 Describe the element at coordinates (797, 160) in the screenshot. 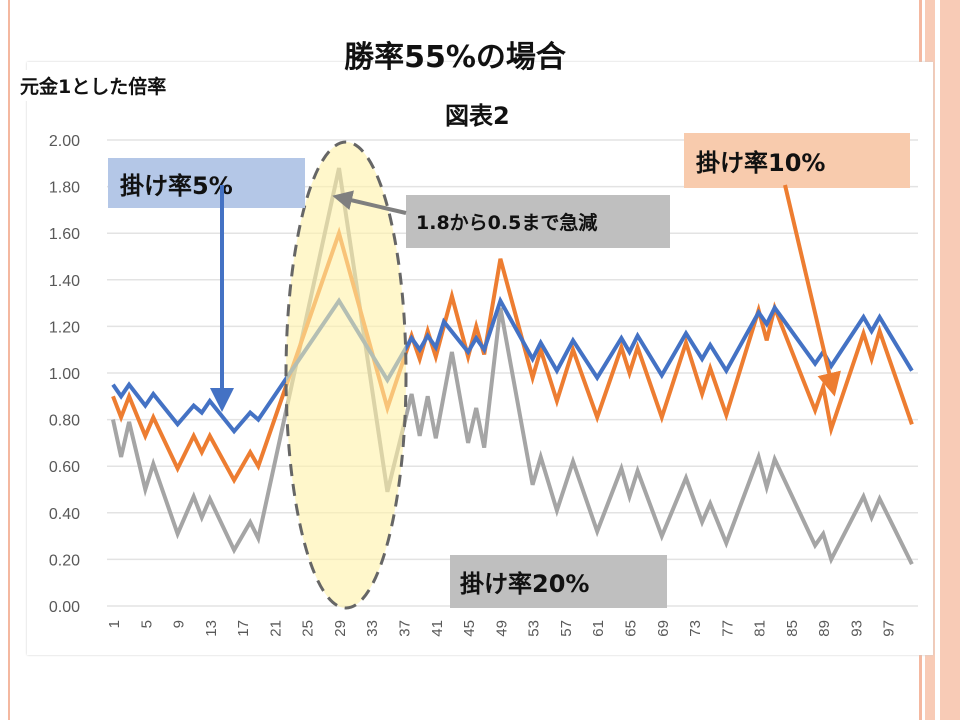

I see `callout-rate10: 掛け率10%` at that location.